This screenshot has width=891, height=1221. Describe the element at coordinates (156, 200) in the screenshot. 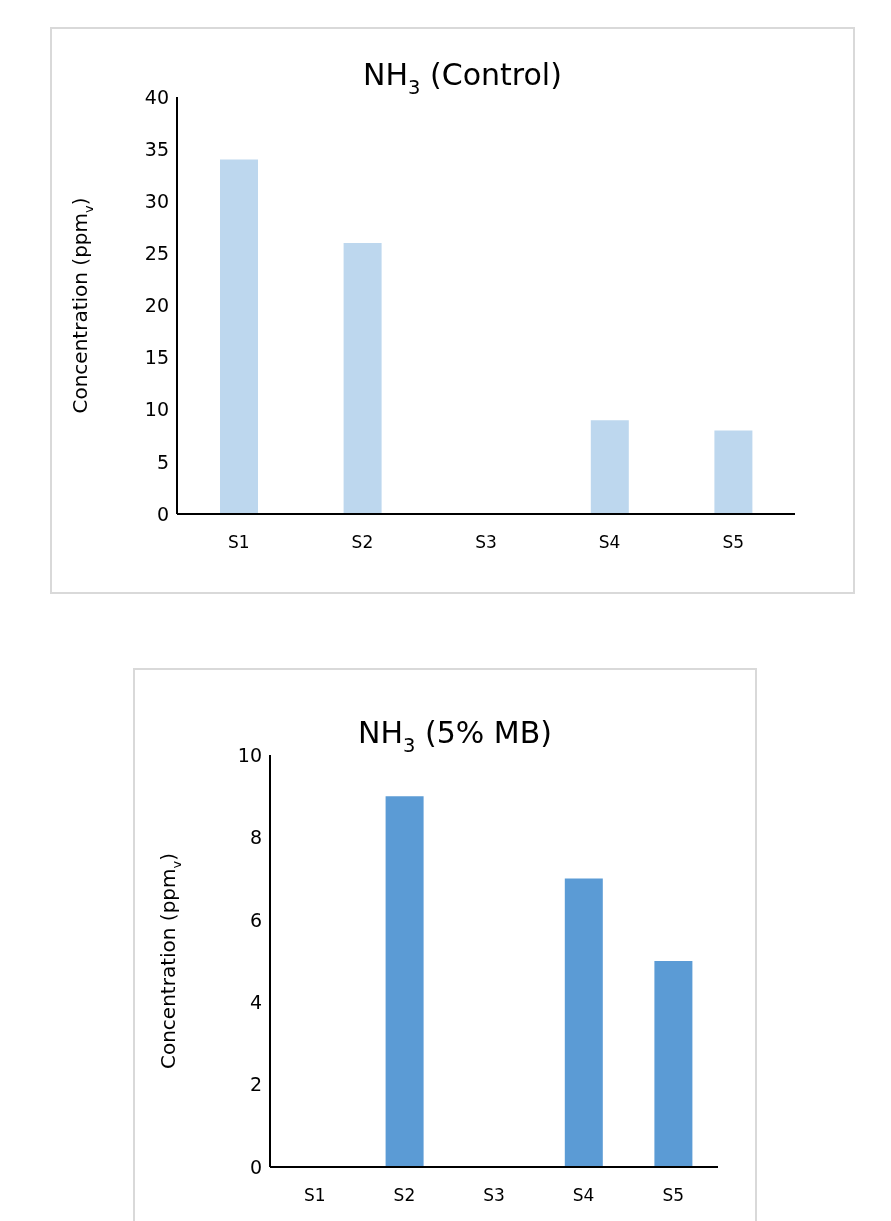

I see `y-tick-label: 30` at that location.